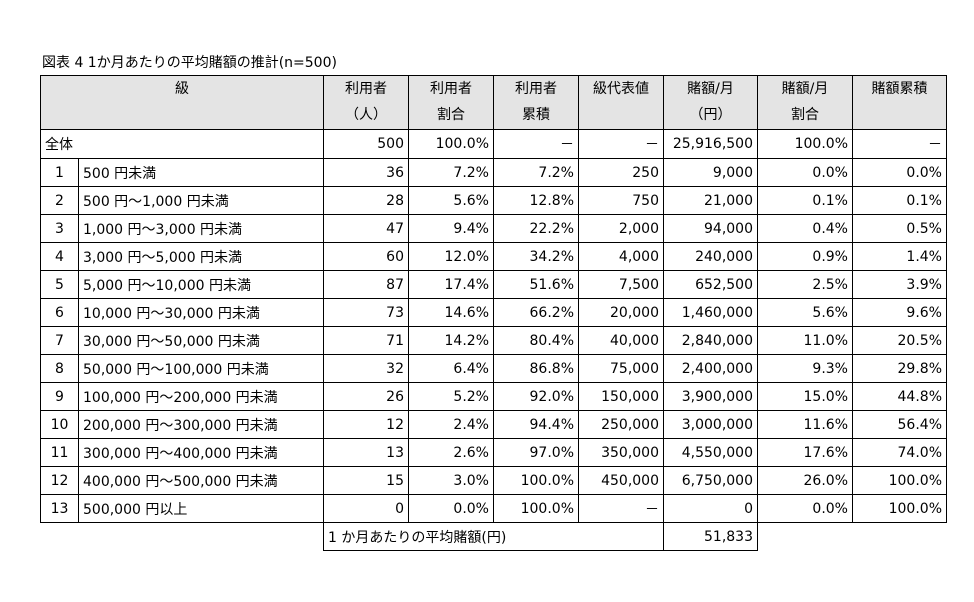 Image resolution: width=974 pixels, height=602 pixels. Describe the element at coordinates (59, 340) in the screenshot. I see `table-cell: 7` at that location.